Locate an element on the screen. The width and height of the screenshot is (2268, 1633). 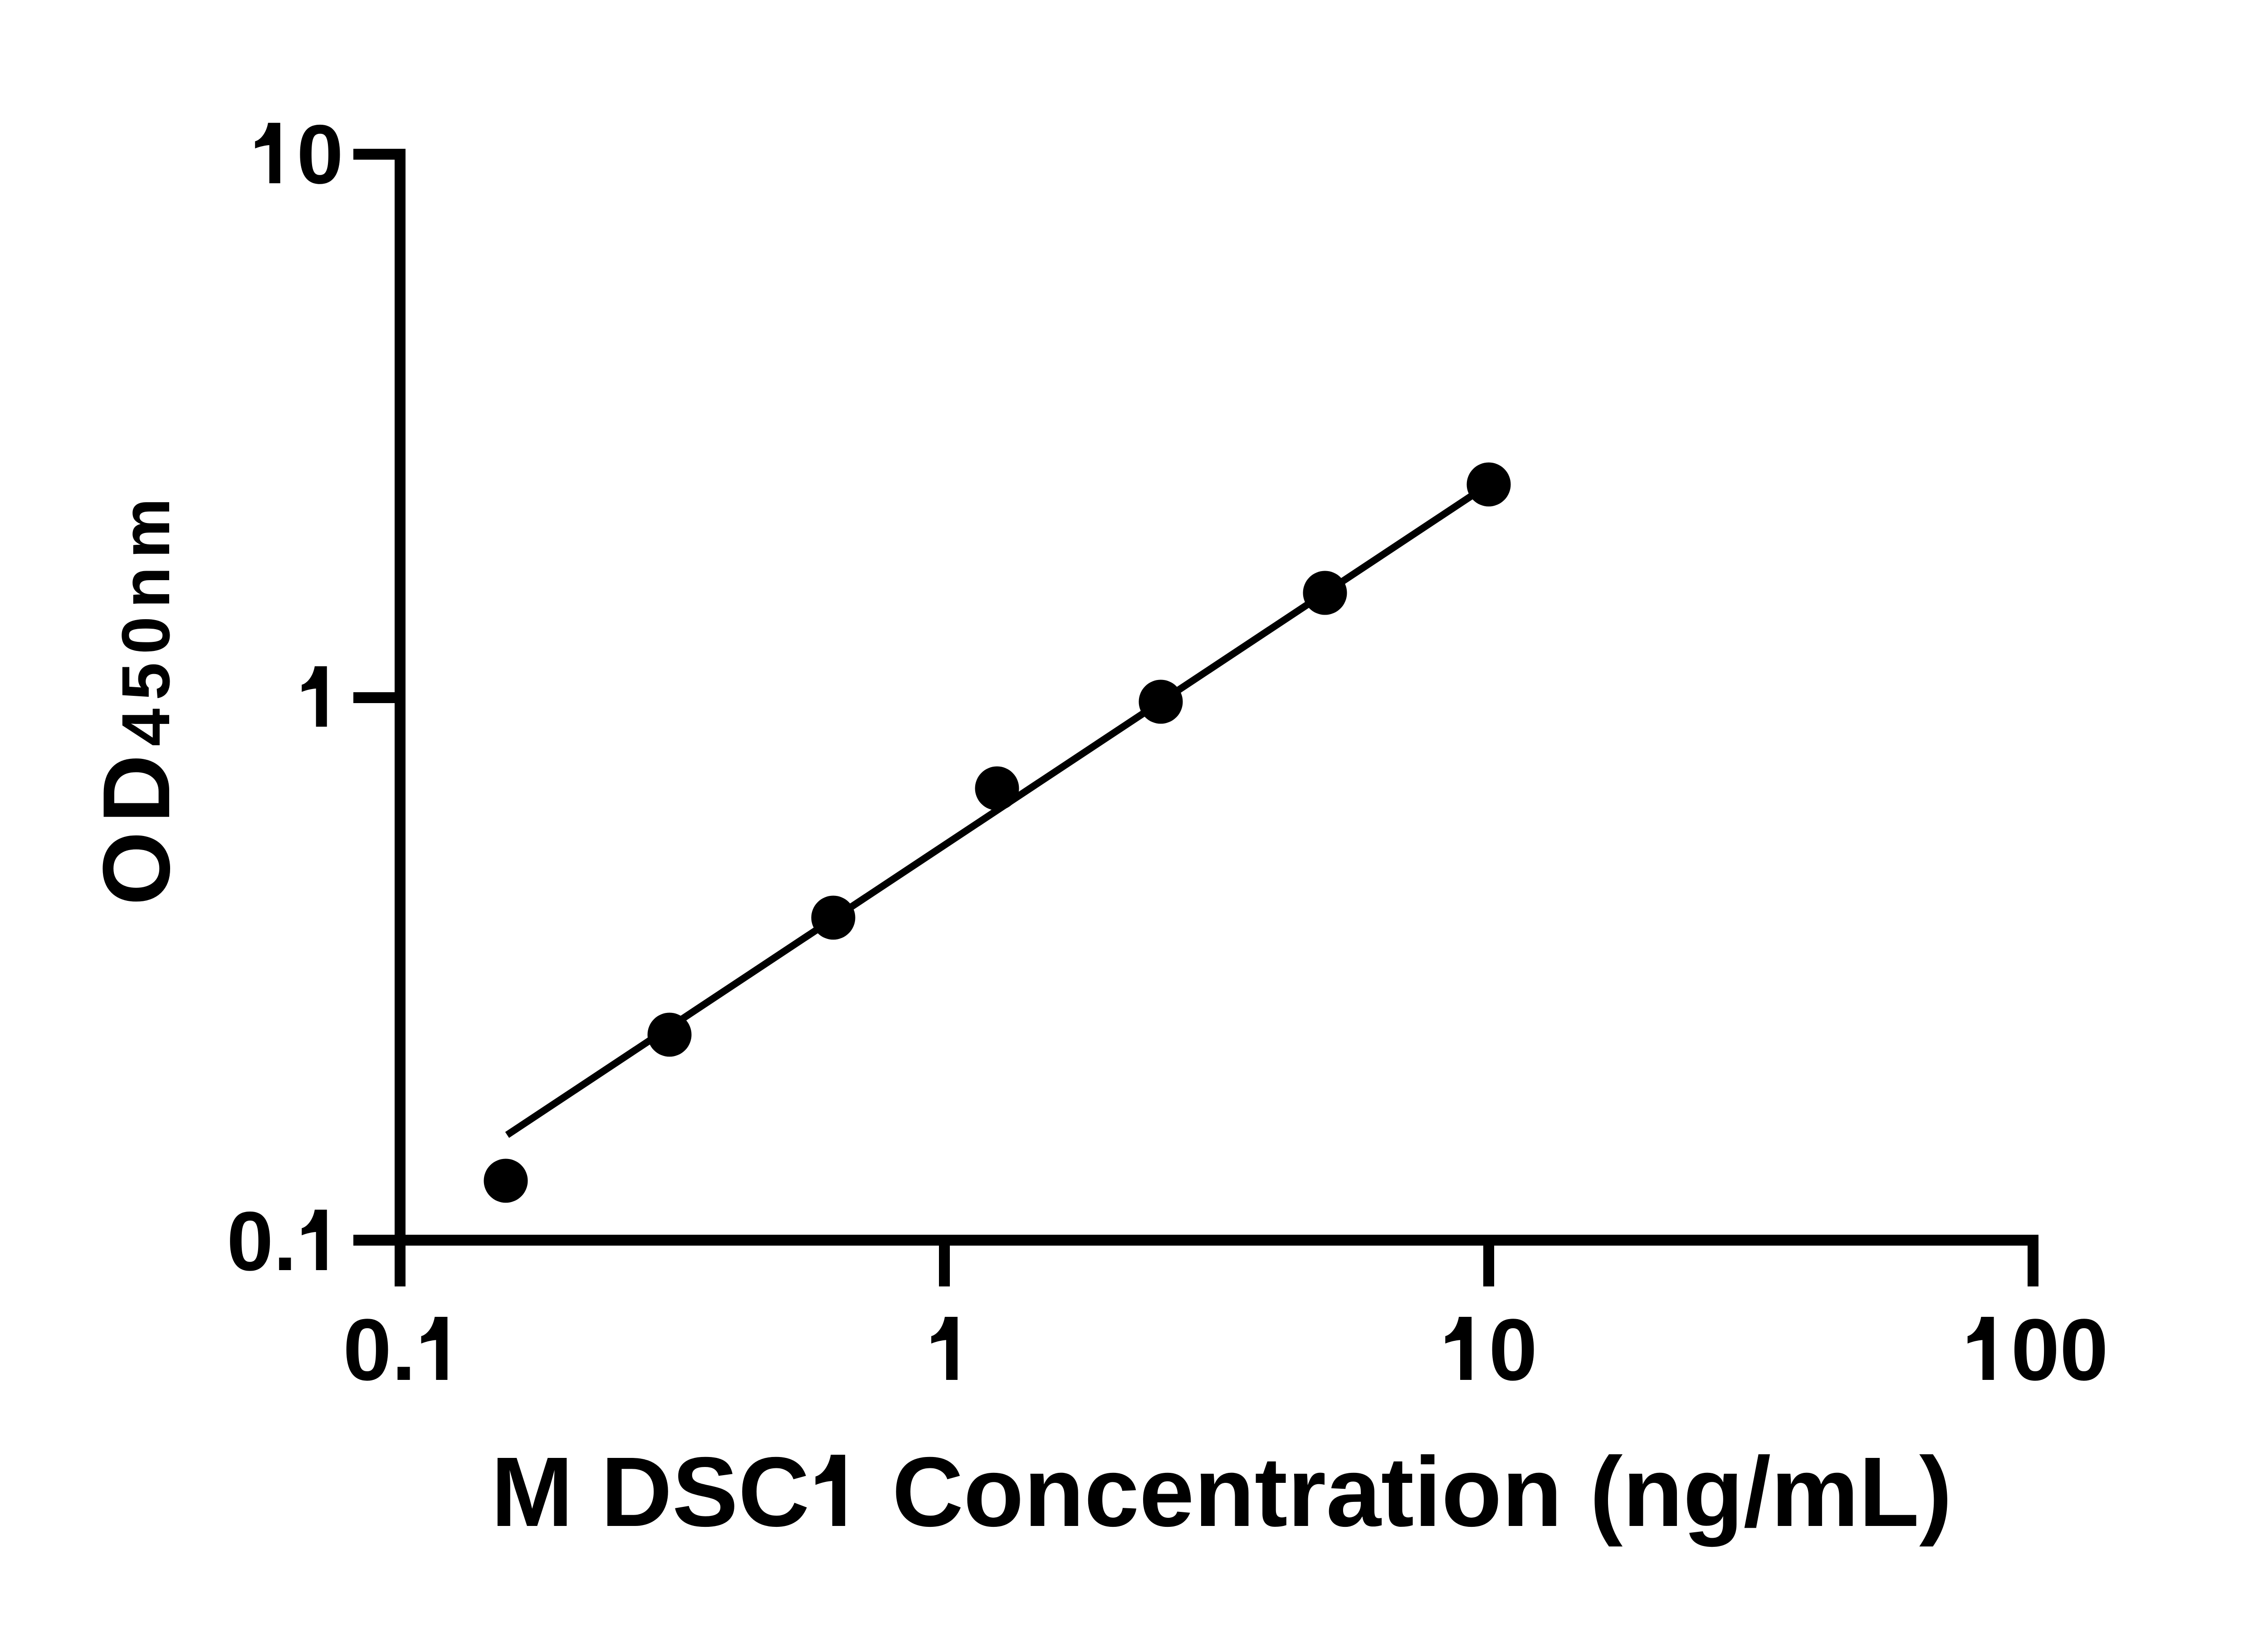
svg-text: OD450nm is located at coordinates (137, 697).